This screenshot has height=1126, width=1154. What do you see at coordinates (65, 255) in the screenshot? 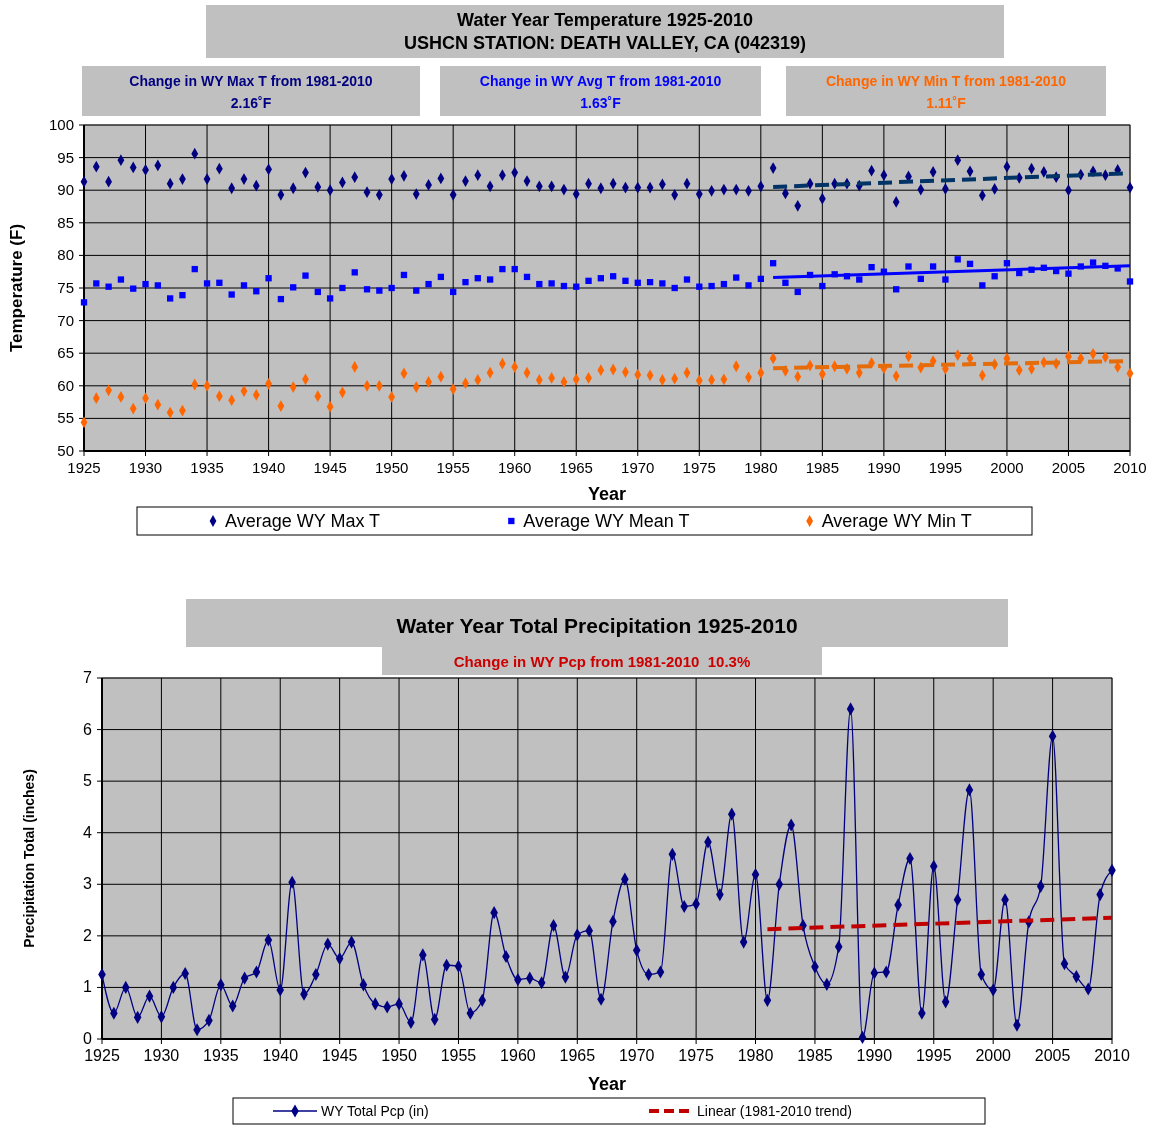
I see `y-tick-label: 80` at bounding box center [65, 255].